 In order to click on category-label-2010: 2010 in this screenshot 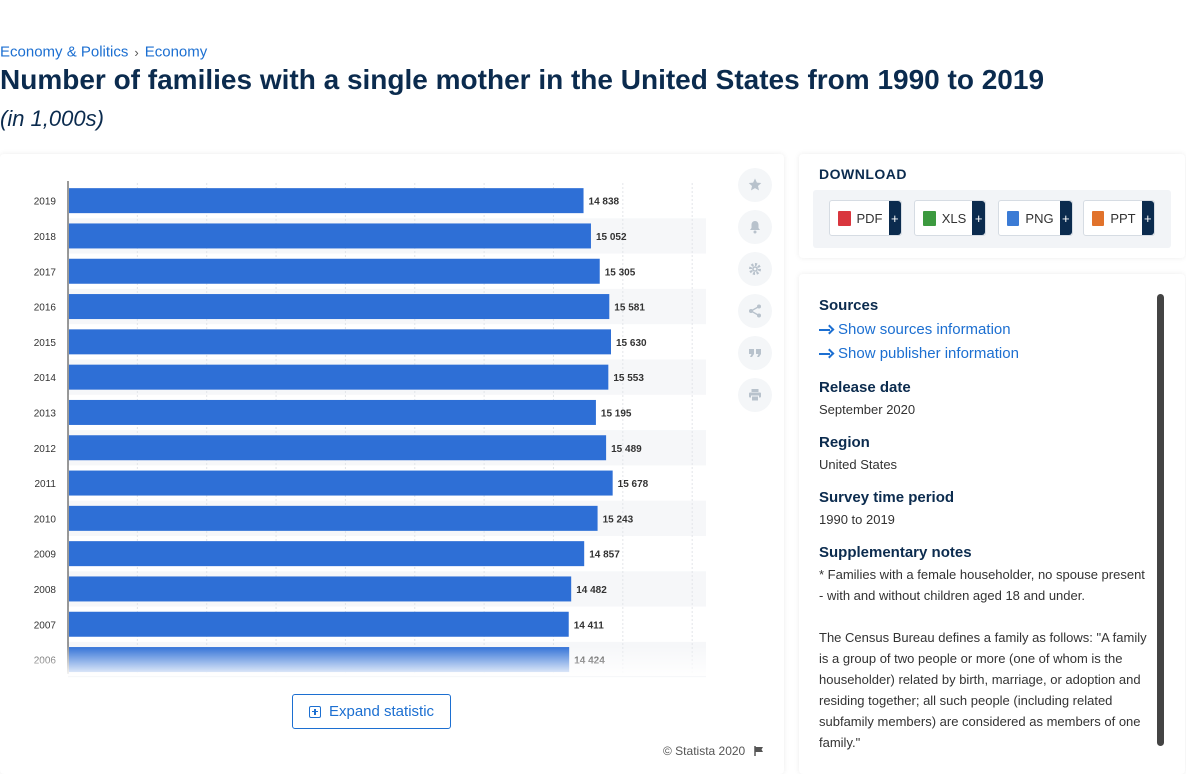, I will do `click(45, 519)`.